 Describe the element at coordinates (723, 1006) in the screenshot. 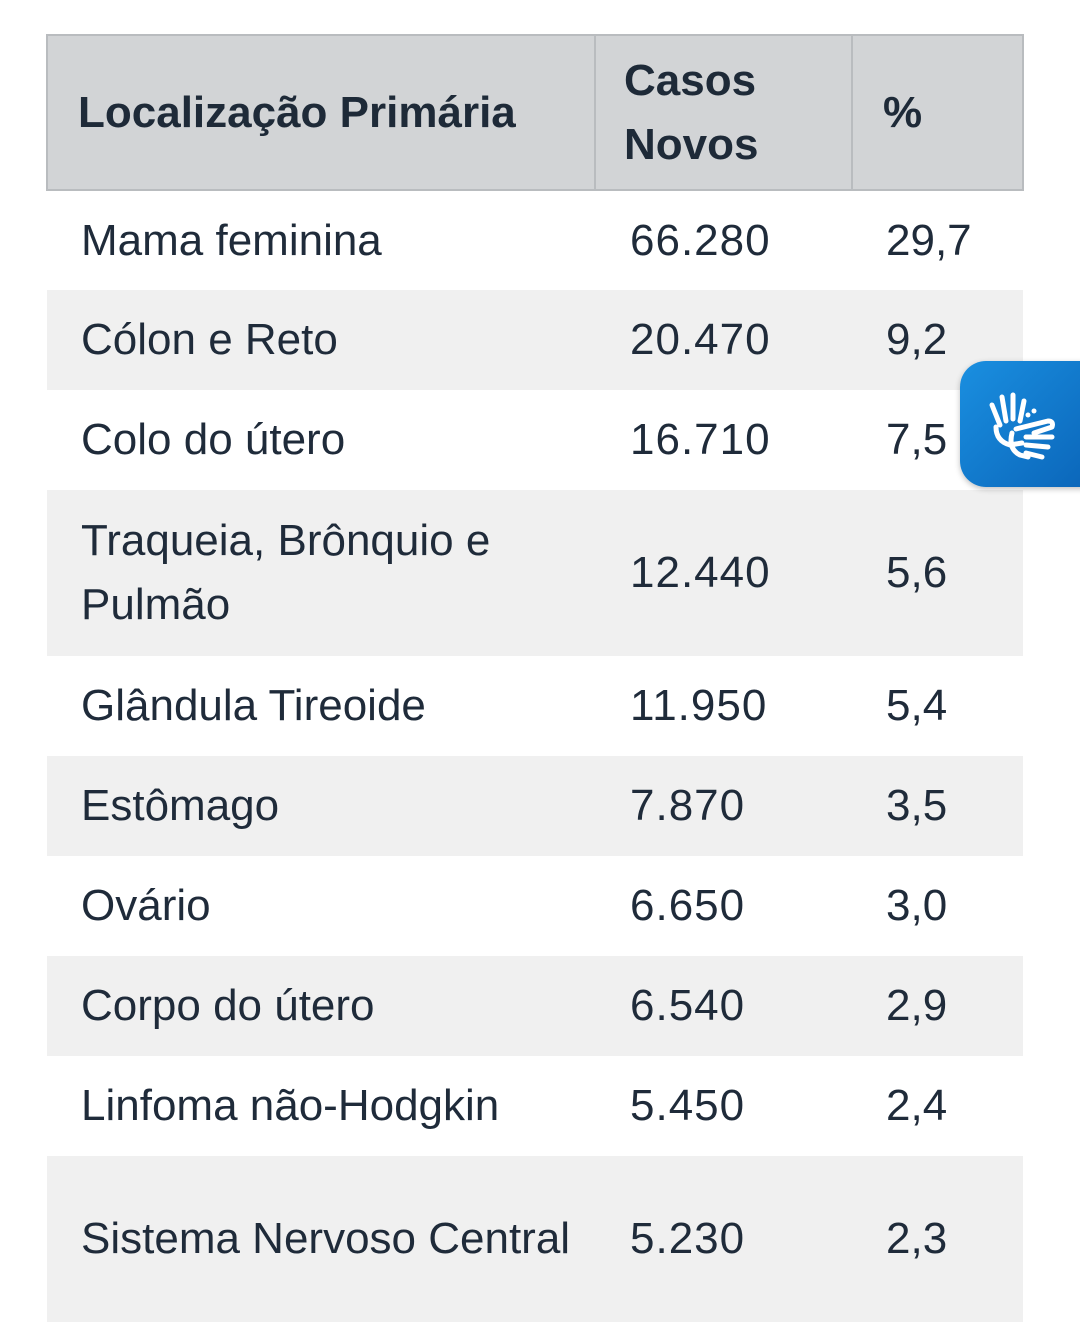

I see `row-cases: 6.540` at that location.